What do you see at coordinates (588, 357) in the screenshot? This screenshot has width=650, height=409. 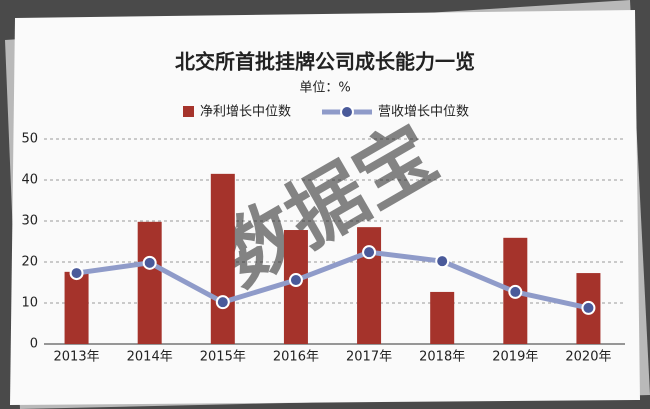 I see `x-tick-label: 2020年` at bounding box center [588, 357].